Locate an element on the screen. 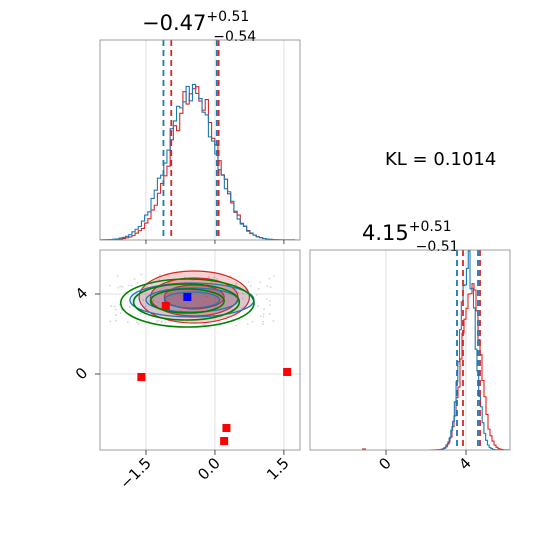 The height and width of the screenshot is (550, 550). param1-title: −0.47+0.51 −0.54 is located at coordinates (199, 27).